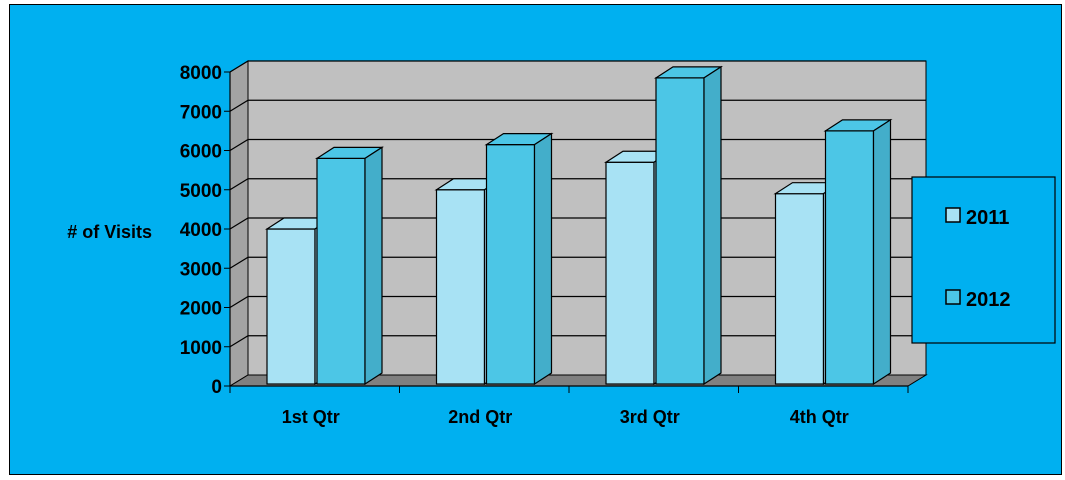 Image resolution: width=1065 pixels, height=480 pixels. I want to click on x-tick-labels: 1st Qtr 2nd Qtr 3rd Qtr 4th Qtr, so click(565, 417).